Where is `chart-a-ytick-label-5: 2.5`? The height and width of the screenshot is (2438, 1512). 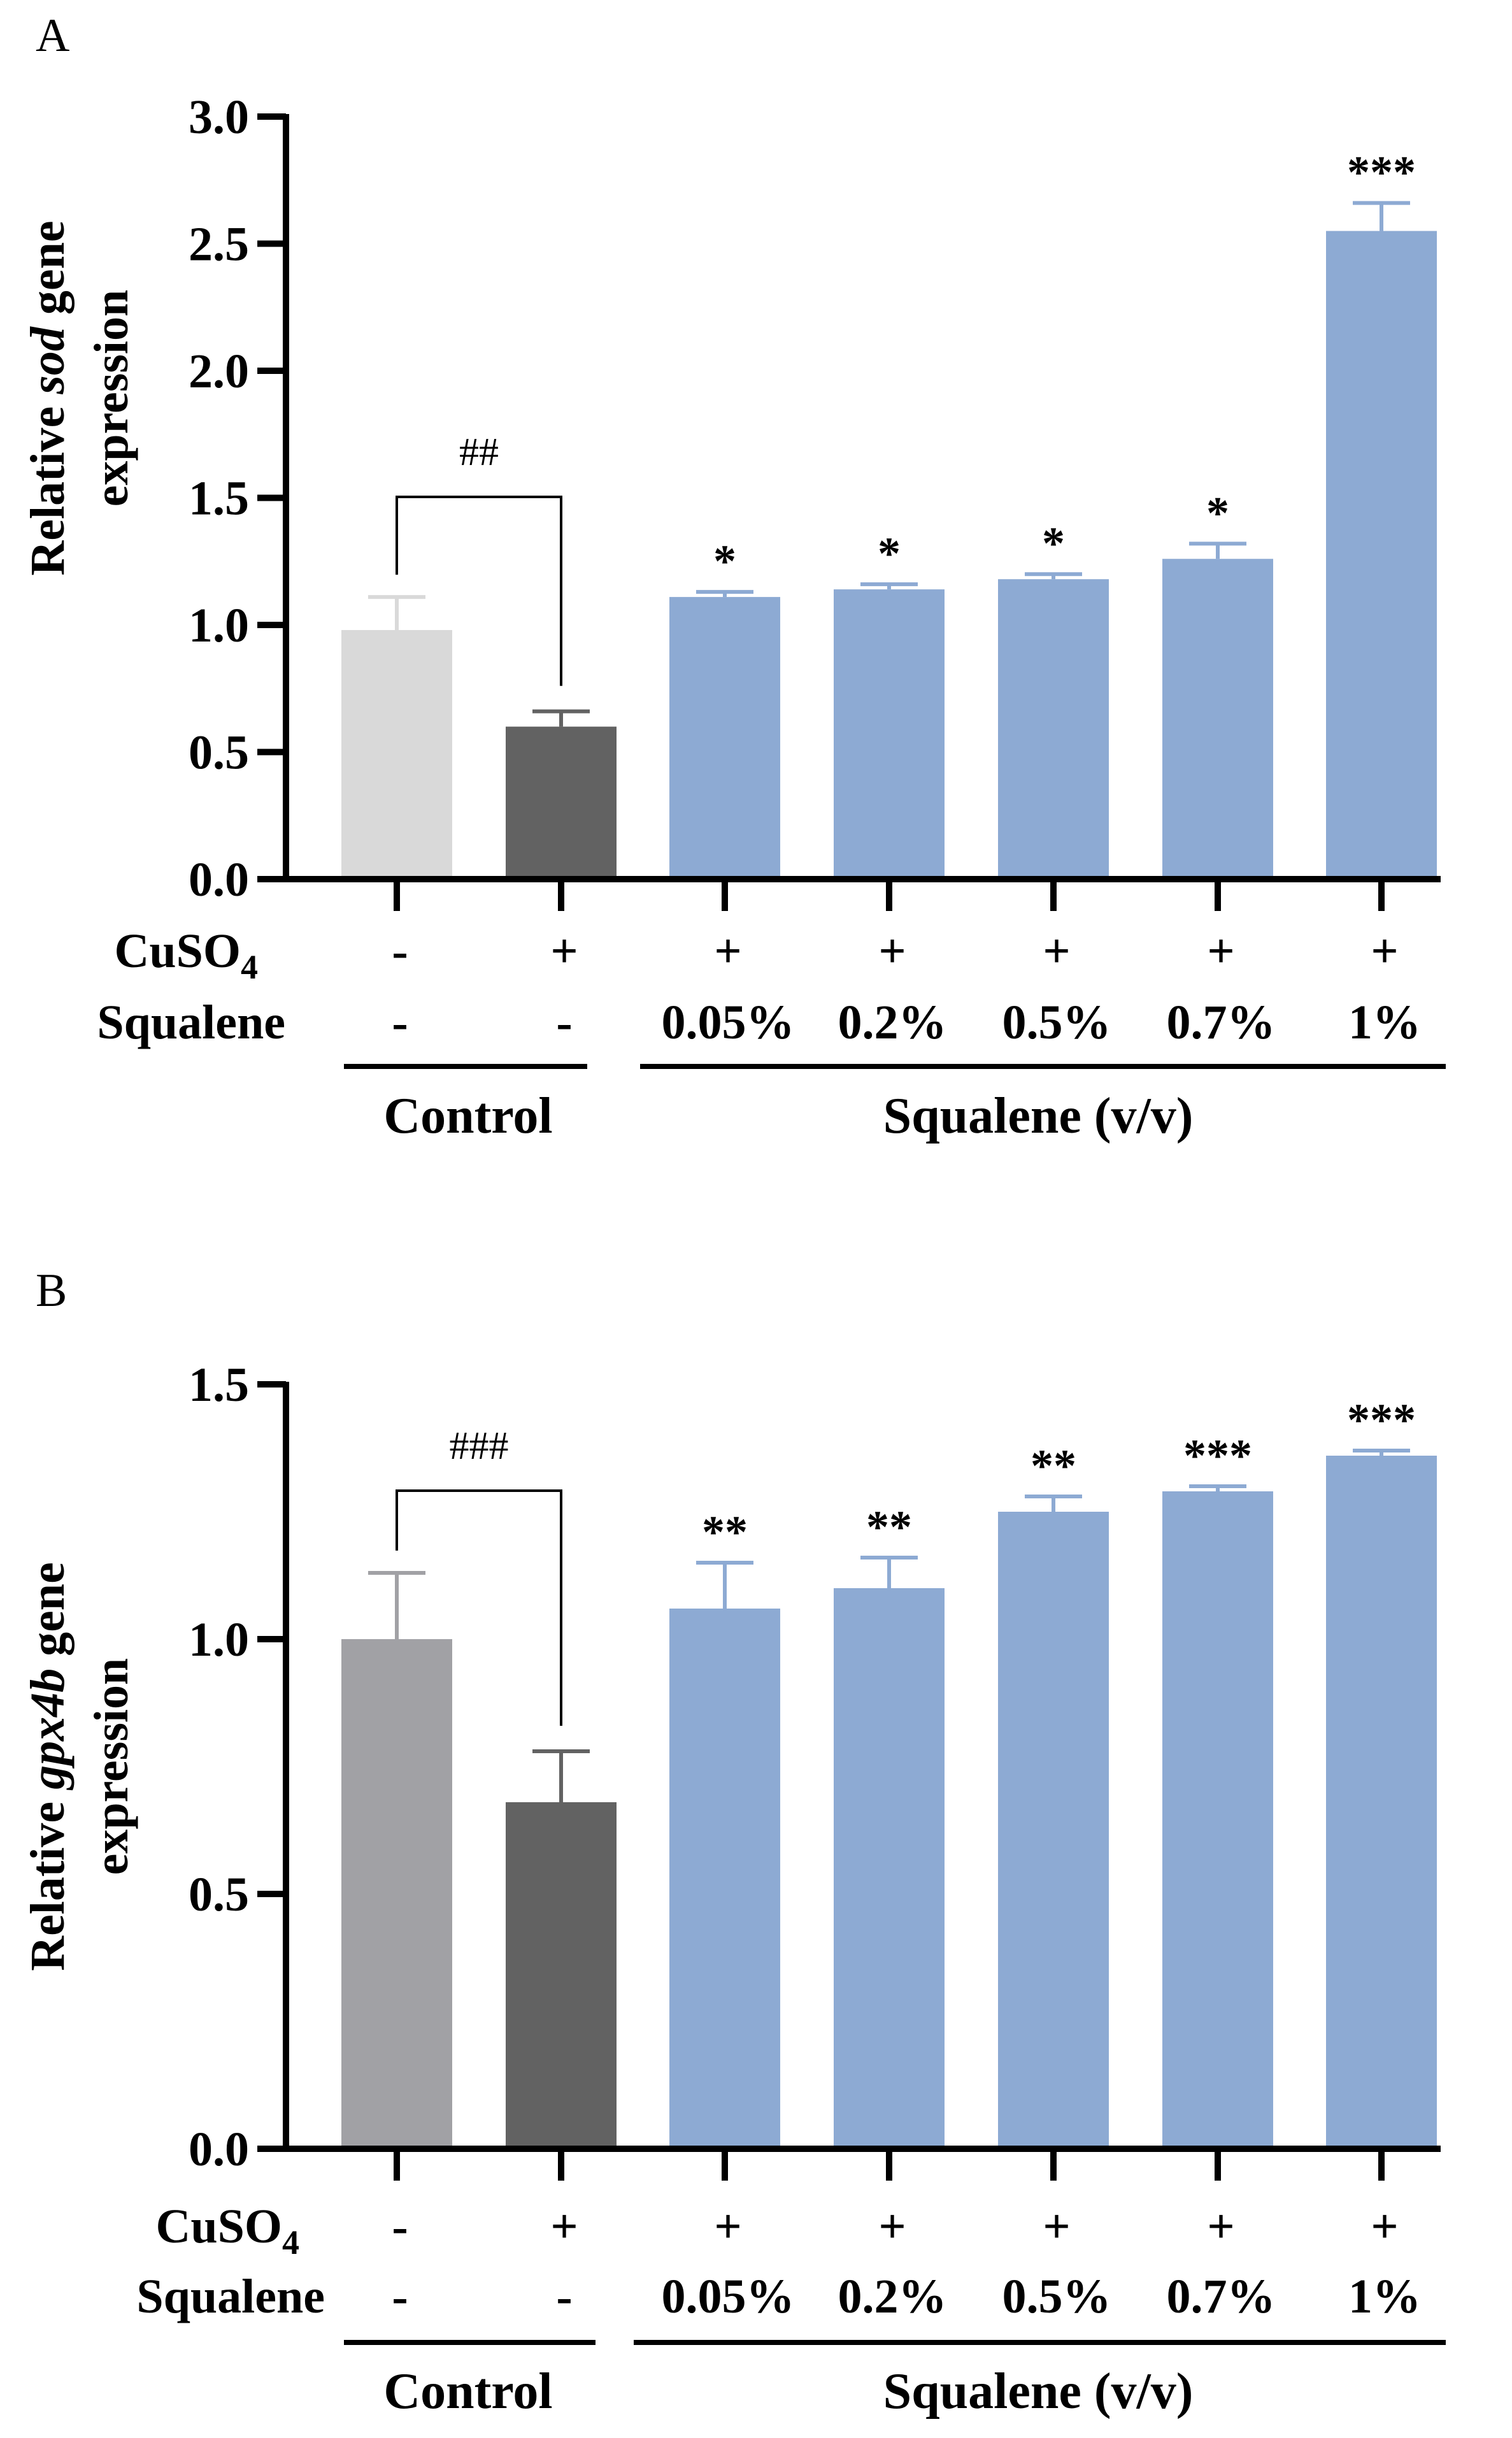
chart-a-ytick-label-5: 2.5 is located at coordinates (219, 244).